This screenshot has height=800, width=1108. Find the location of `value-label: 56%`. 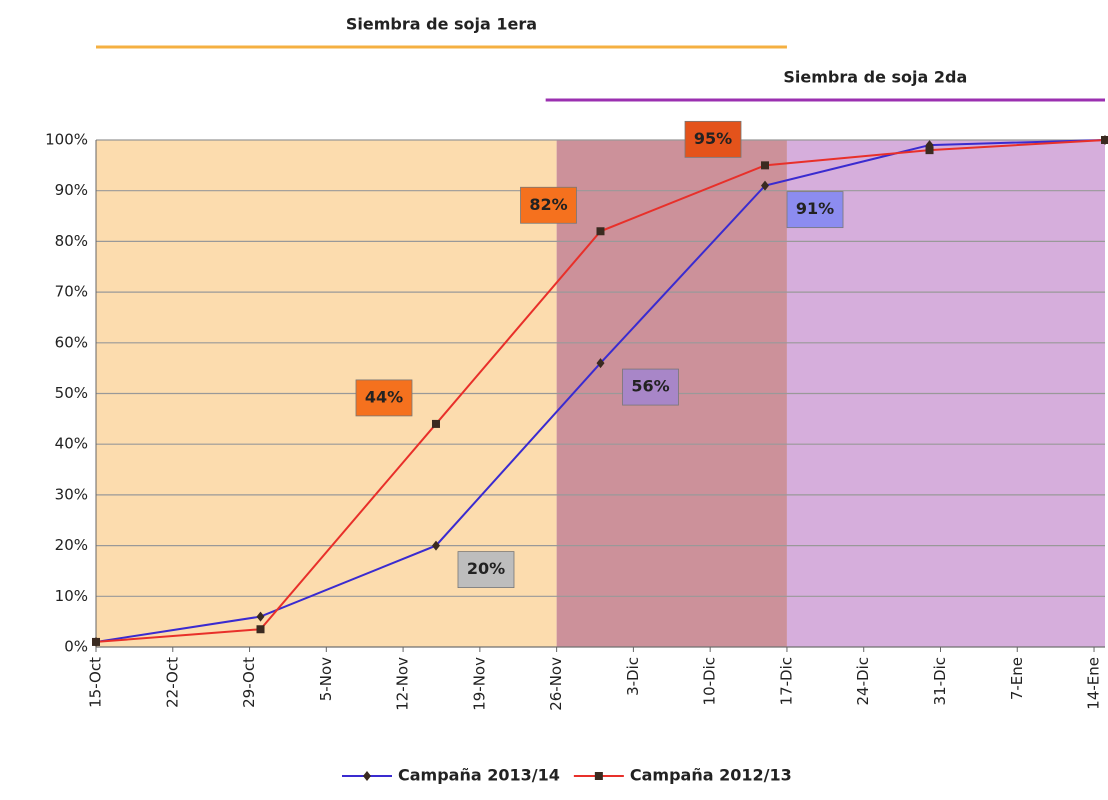

value-label: 56% is located at coordinates (650, 386).